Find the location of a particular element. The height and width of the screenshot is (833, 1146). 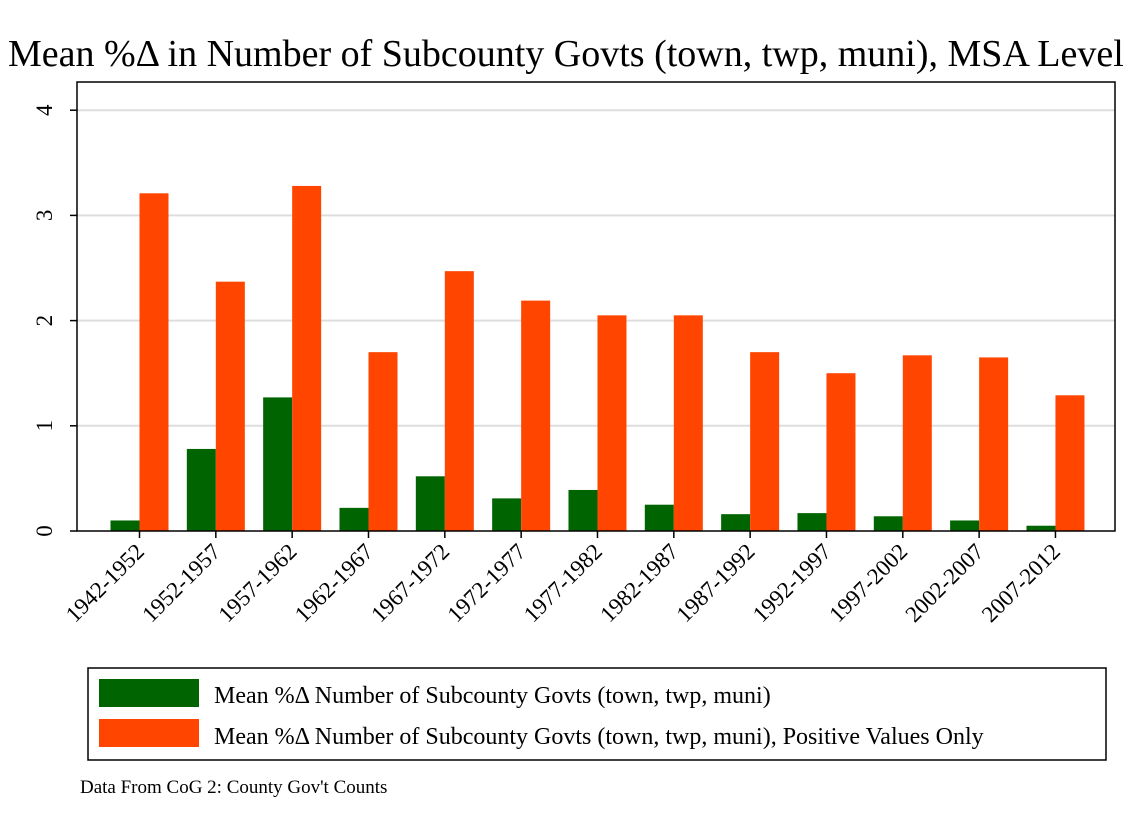

x-tick-label: 1952-1957 is located at coordinates (181, 583).